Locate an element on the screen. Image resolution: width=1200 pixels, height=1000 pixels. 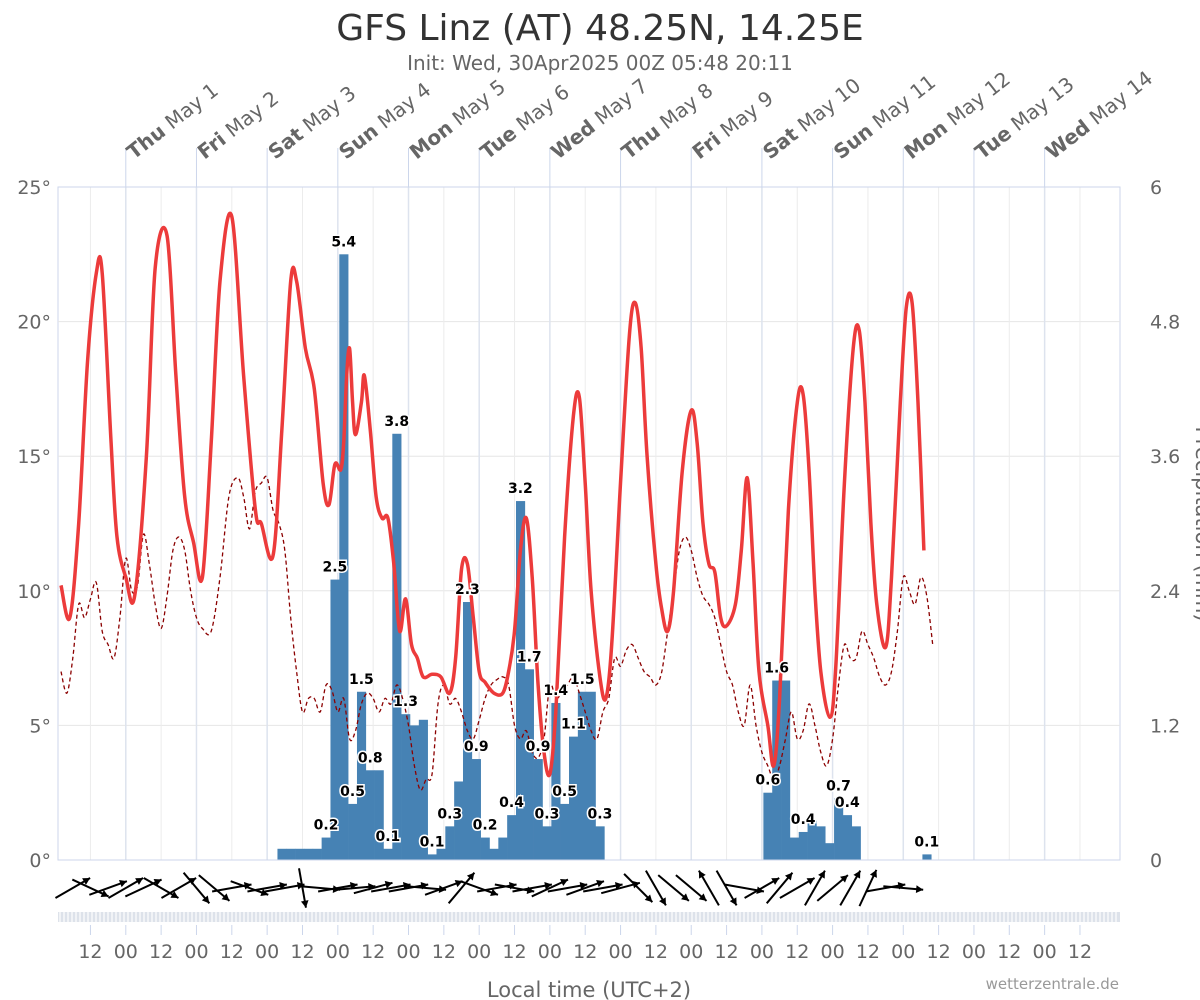
chart-subtitle: Init: Wed, 30Apr2025 00Z 05:48 20:11 is located at coordinates (600, 63).